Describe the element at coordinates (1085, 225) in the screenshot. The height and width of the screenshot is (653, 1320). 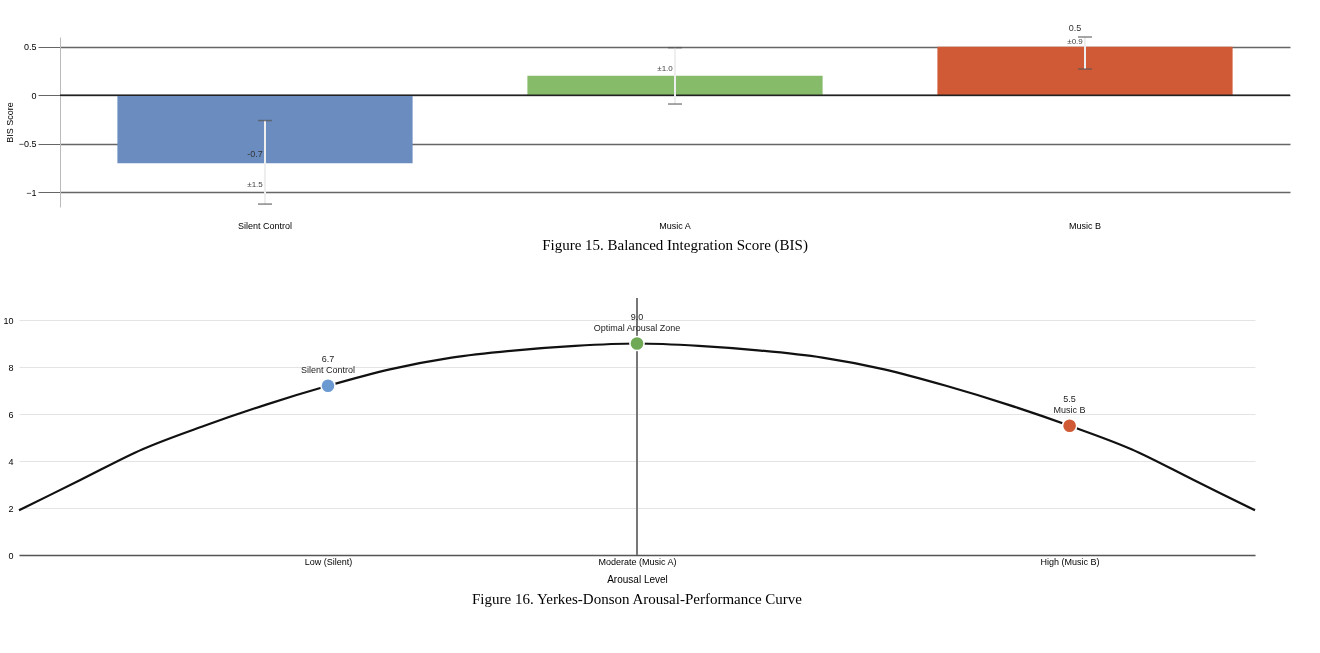
I see `x-tick-label: Music B` at that location.